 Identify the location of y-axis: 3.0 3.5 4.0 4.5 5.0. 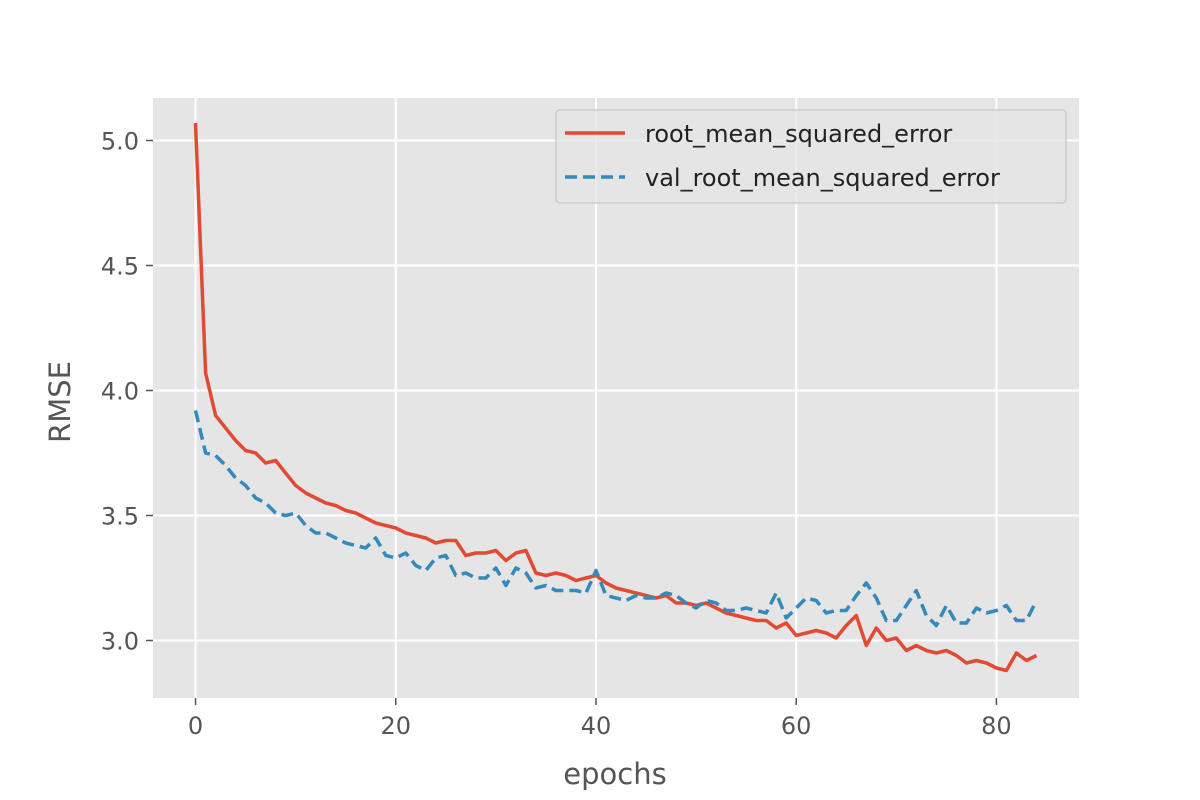
(127, 392).